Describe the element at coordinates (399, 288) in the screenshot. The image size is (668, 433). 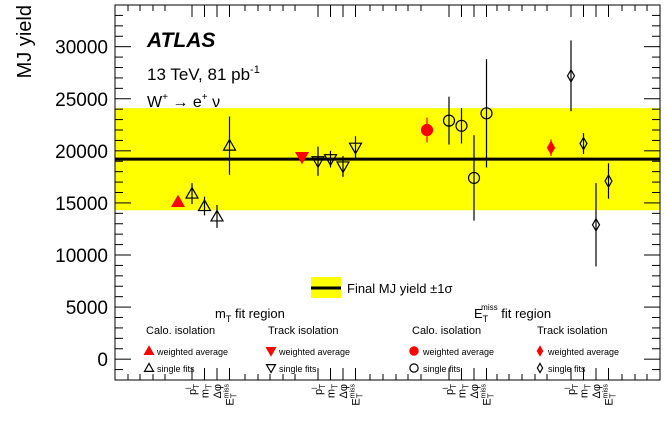
I see `legend-band-label: Final MJ yield ±1σ` at that location.